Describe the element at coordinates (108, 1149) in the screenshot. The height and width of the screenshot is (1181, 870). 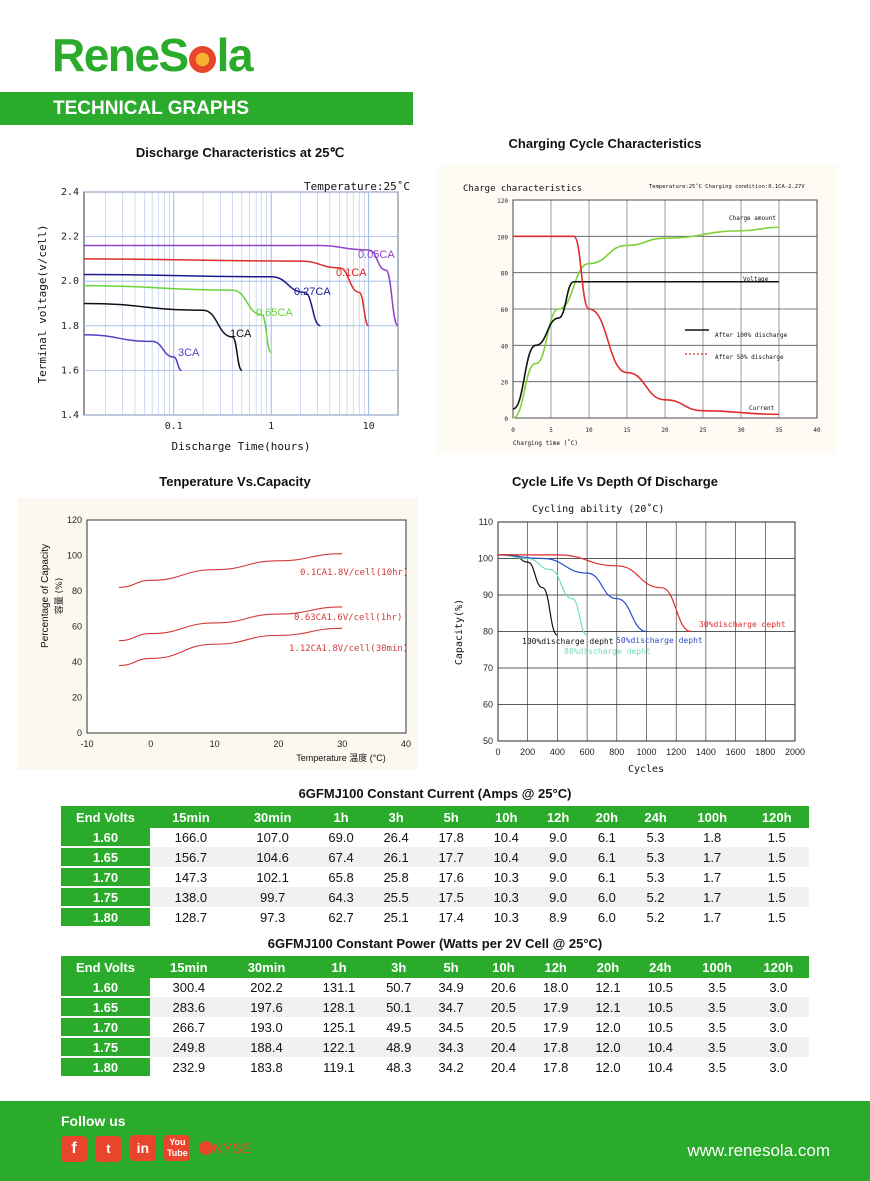
I see `twitter-icon: t` at that location.